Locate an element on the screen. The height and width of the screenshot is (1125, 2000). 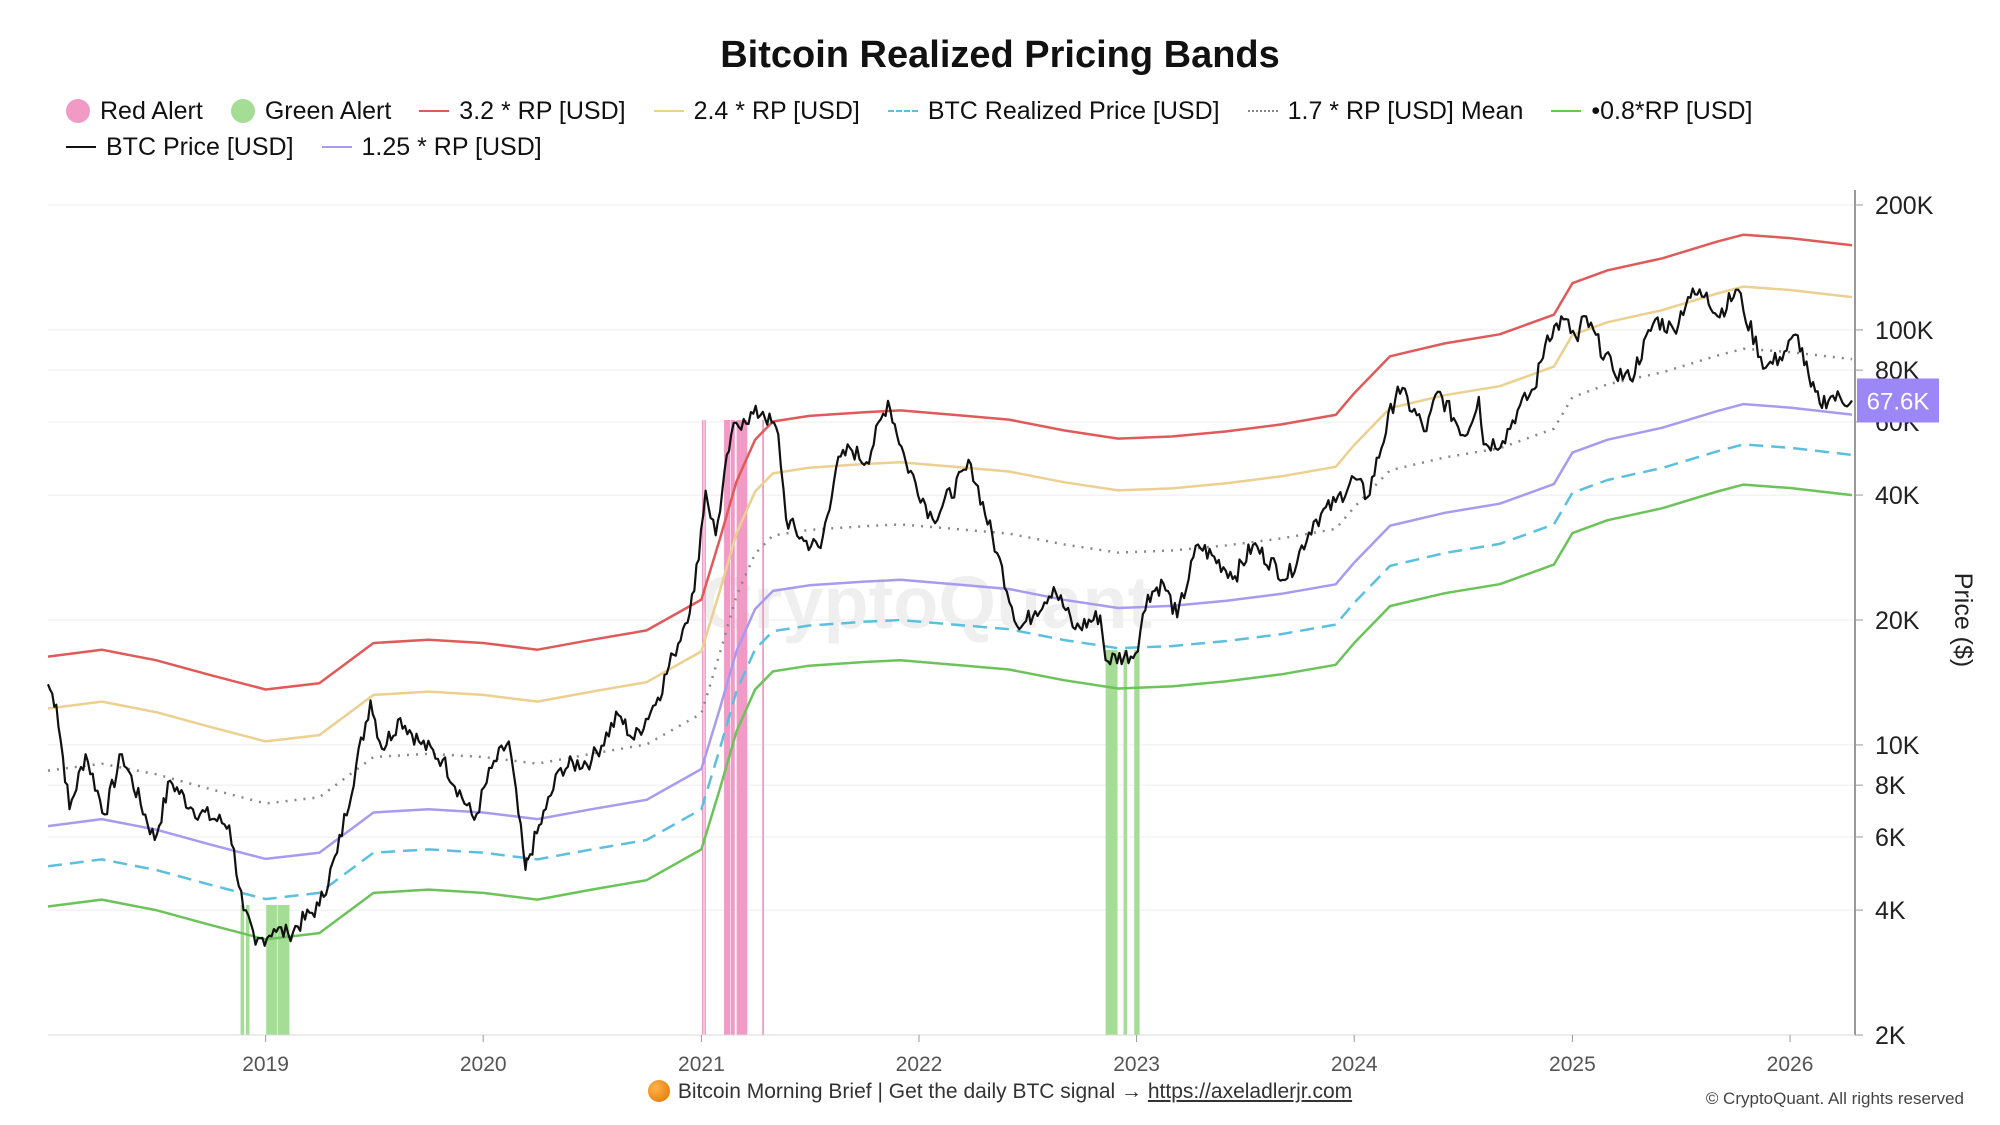
x-tick-label: 2020 is located at coordinates (483, 1064).